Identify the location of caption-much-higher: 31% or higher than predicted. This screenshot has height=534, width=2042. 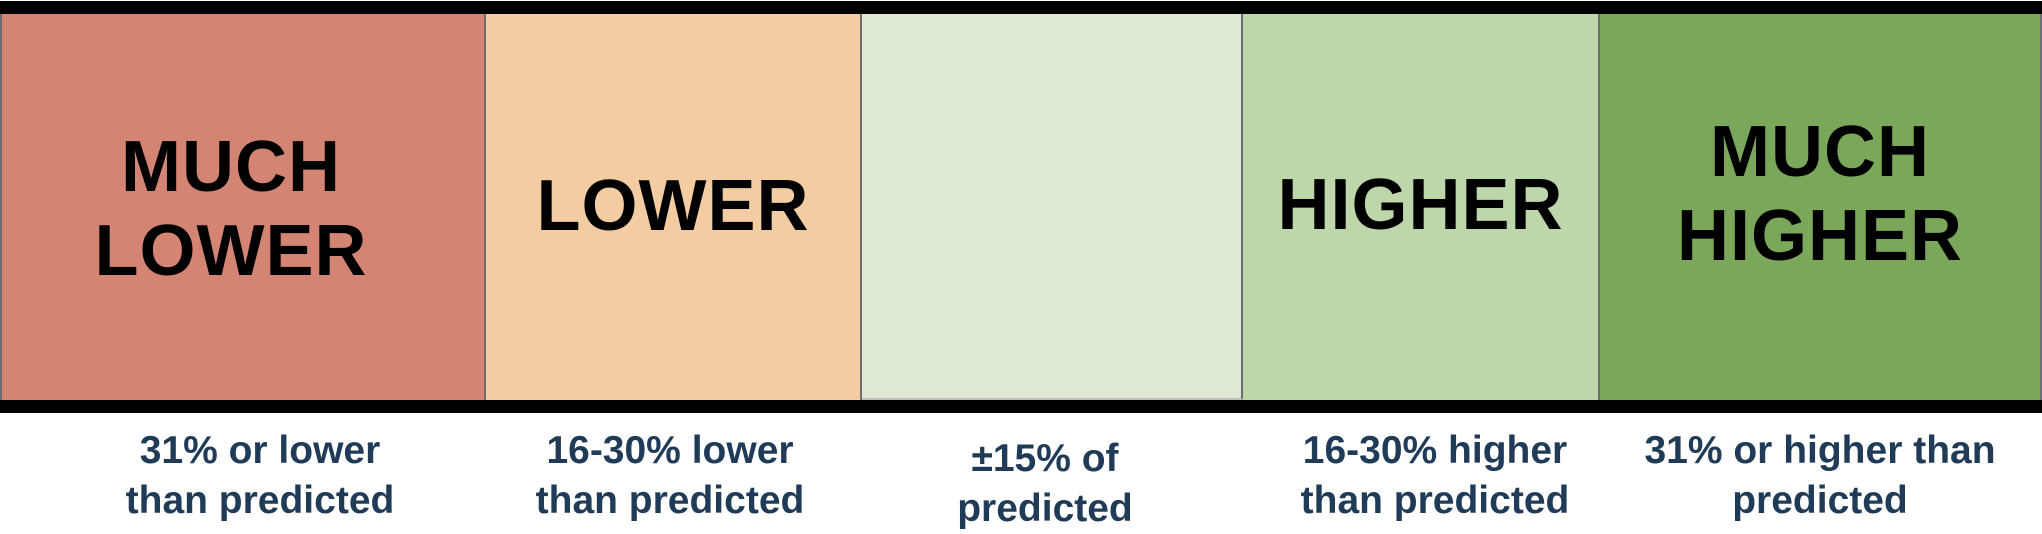
(1820, 475).